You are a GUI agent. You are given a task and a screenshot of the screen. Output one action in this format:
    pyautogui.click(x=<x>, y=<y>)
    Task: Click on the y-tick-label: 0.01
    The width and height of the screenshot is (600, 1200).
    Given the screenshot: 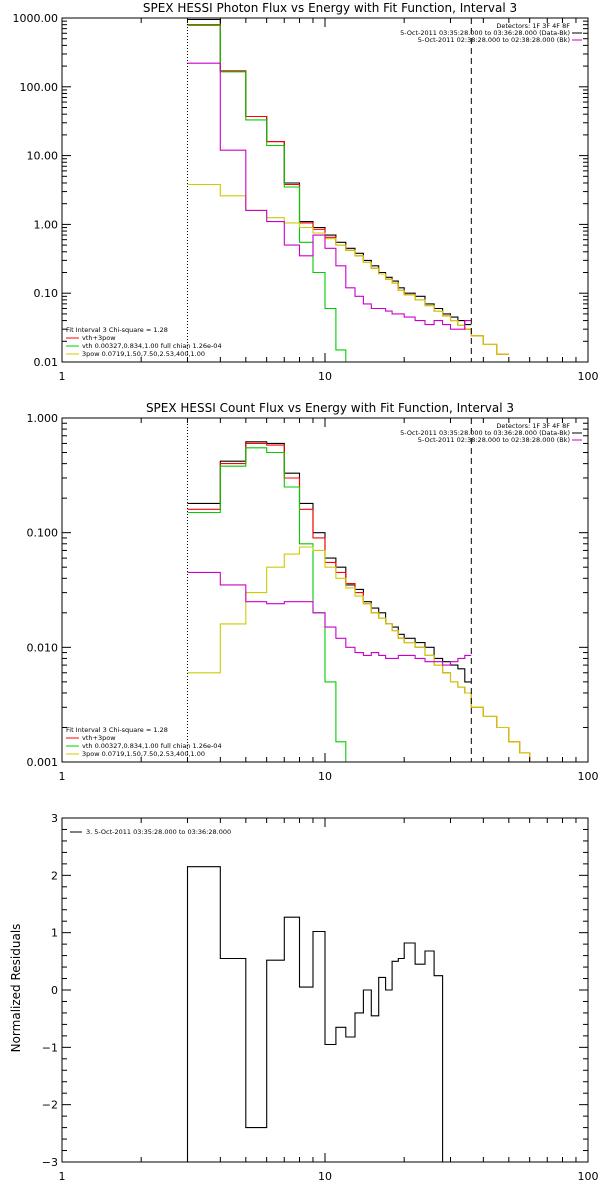 What is the action you would take?
    pyautogui.click(x=46, y=362)
    